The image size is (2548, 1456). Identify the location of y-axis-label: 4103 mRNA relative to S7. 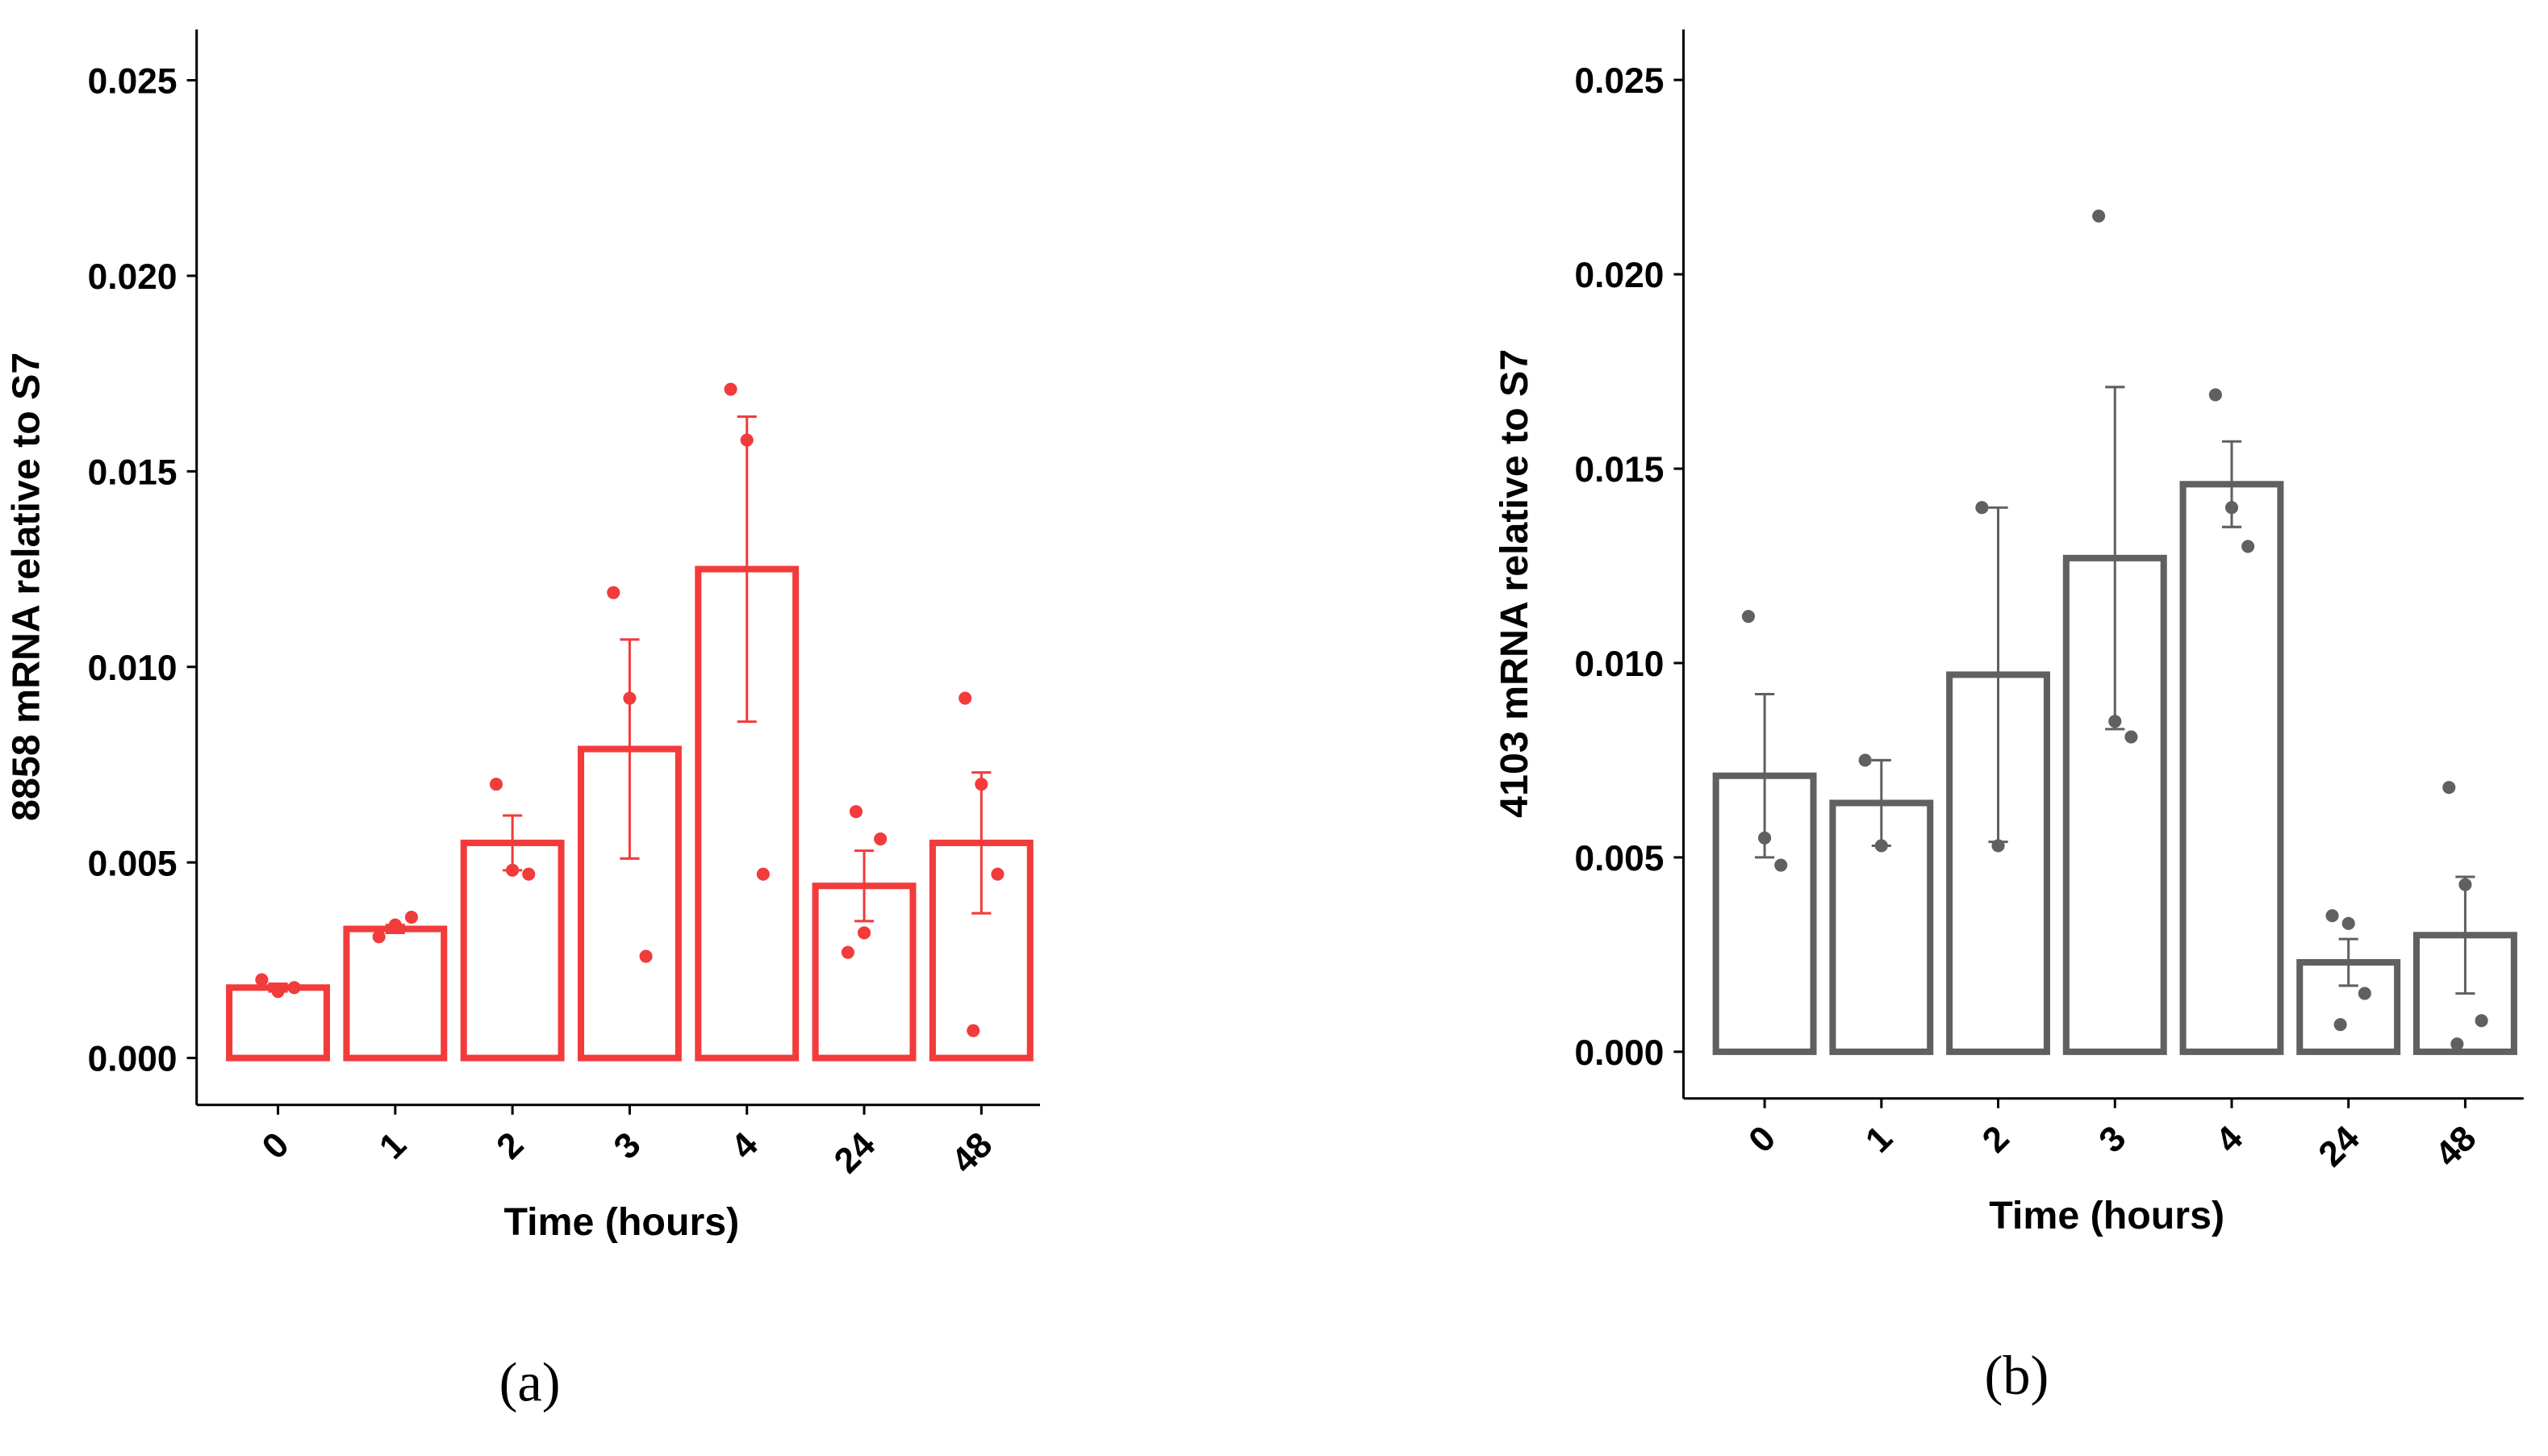
(1514, 584).